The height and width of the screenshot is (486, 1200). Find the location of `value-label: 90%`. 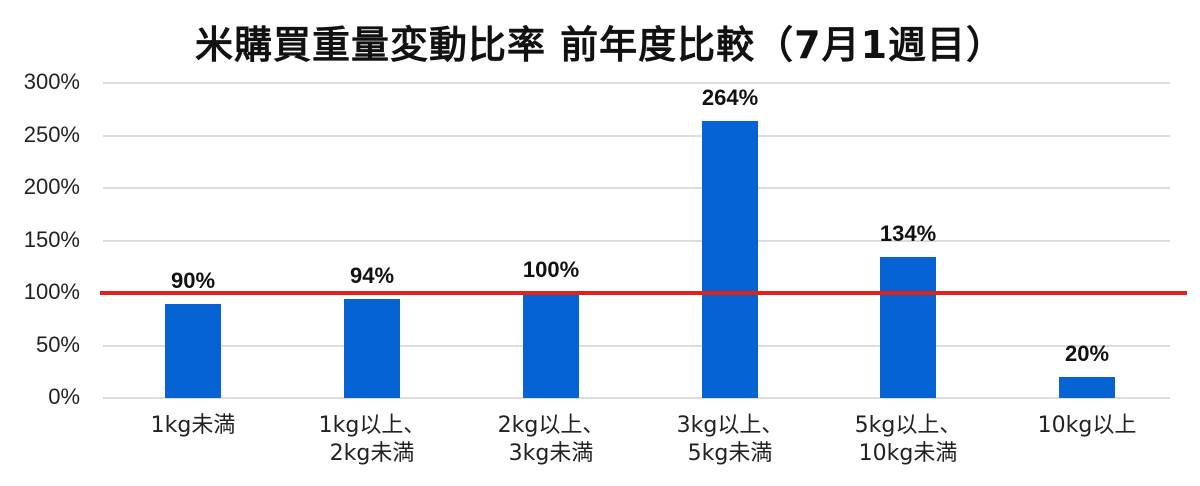

value-label: 90% is located at coordinates (193, 280).